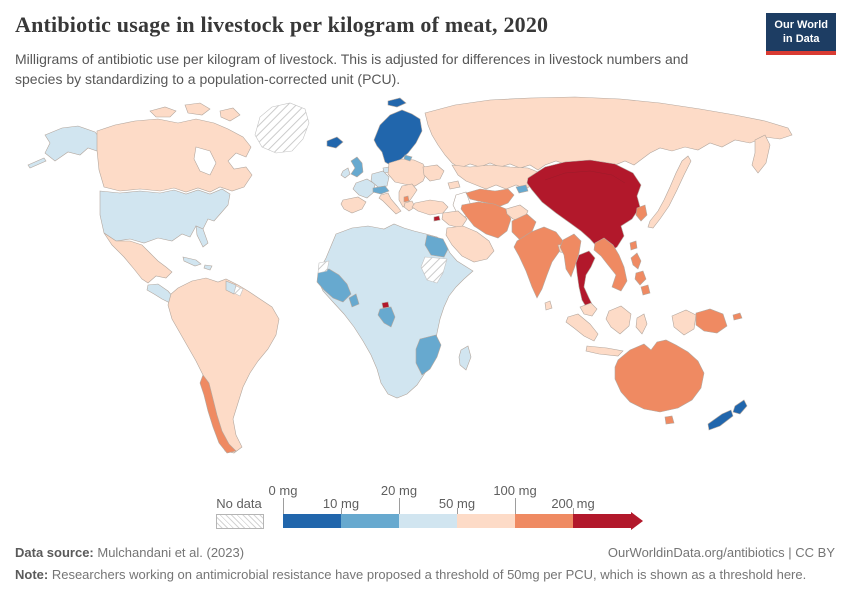 This screenshot has width=850, height=600. I want to click on legend-bin-200-plus, so click(602, 521).